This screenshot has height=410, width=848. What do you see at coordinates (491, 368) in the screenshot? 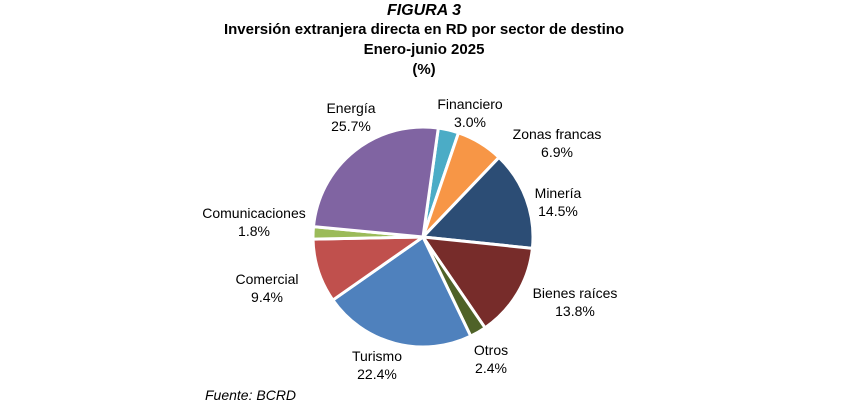
I see `slice-value-label: 2.4%` at bounding box center [491, 368].